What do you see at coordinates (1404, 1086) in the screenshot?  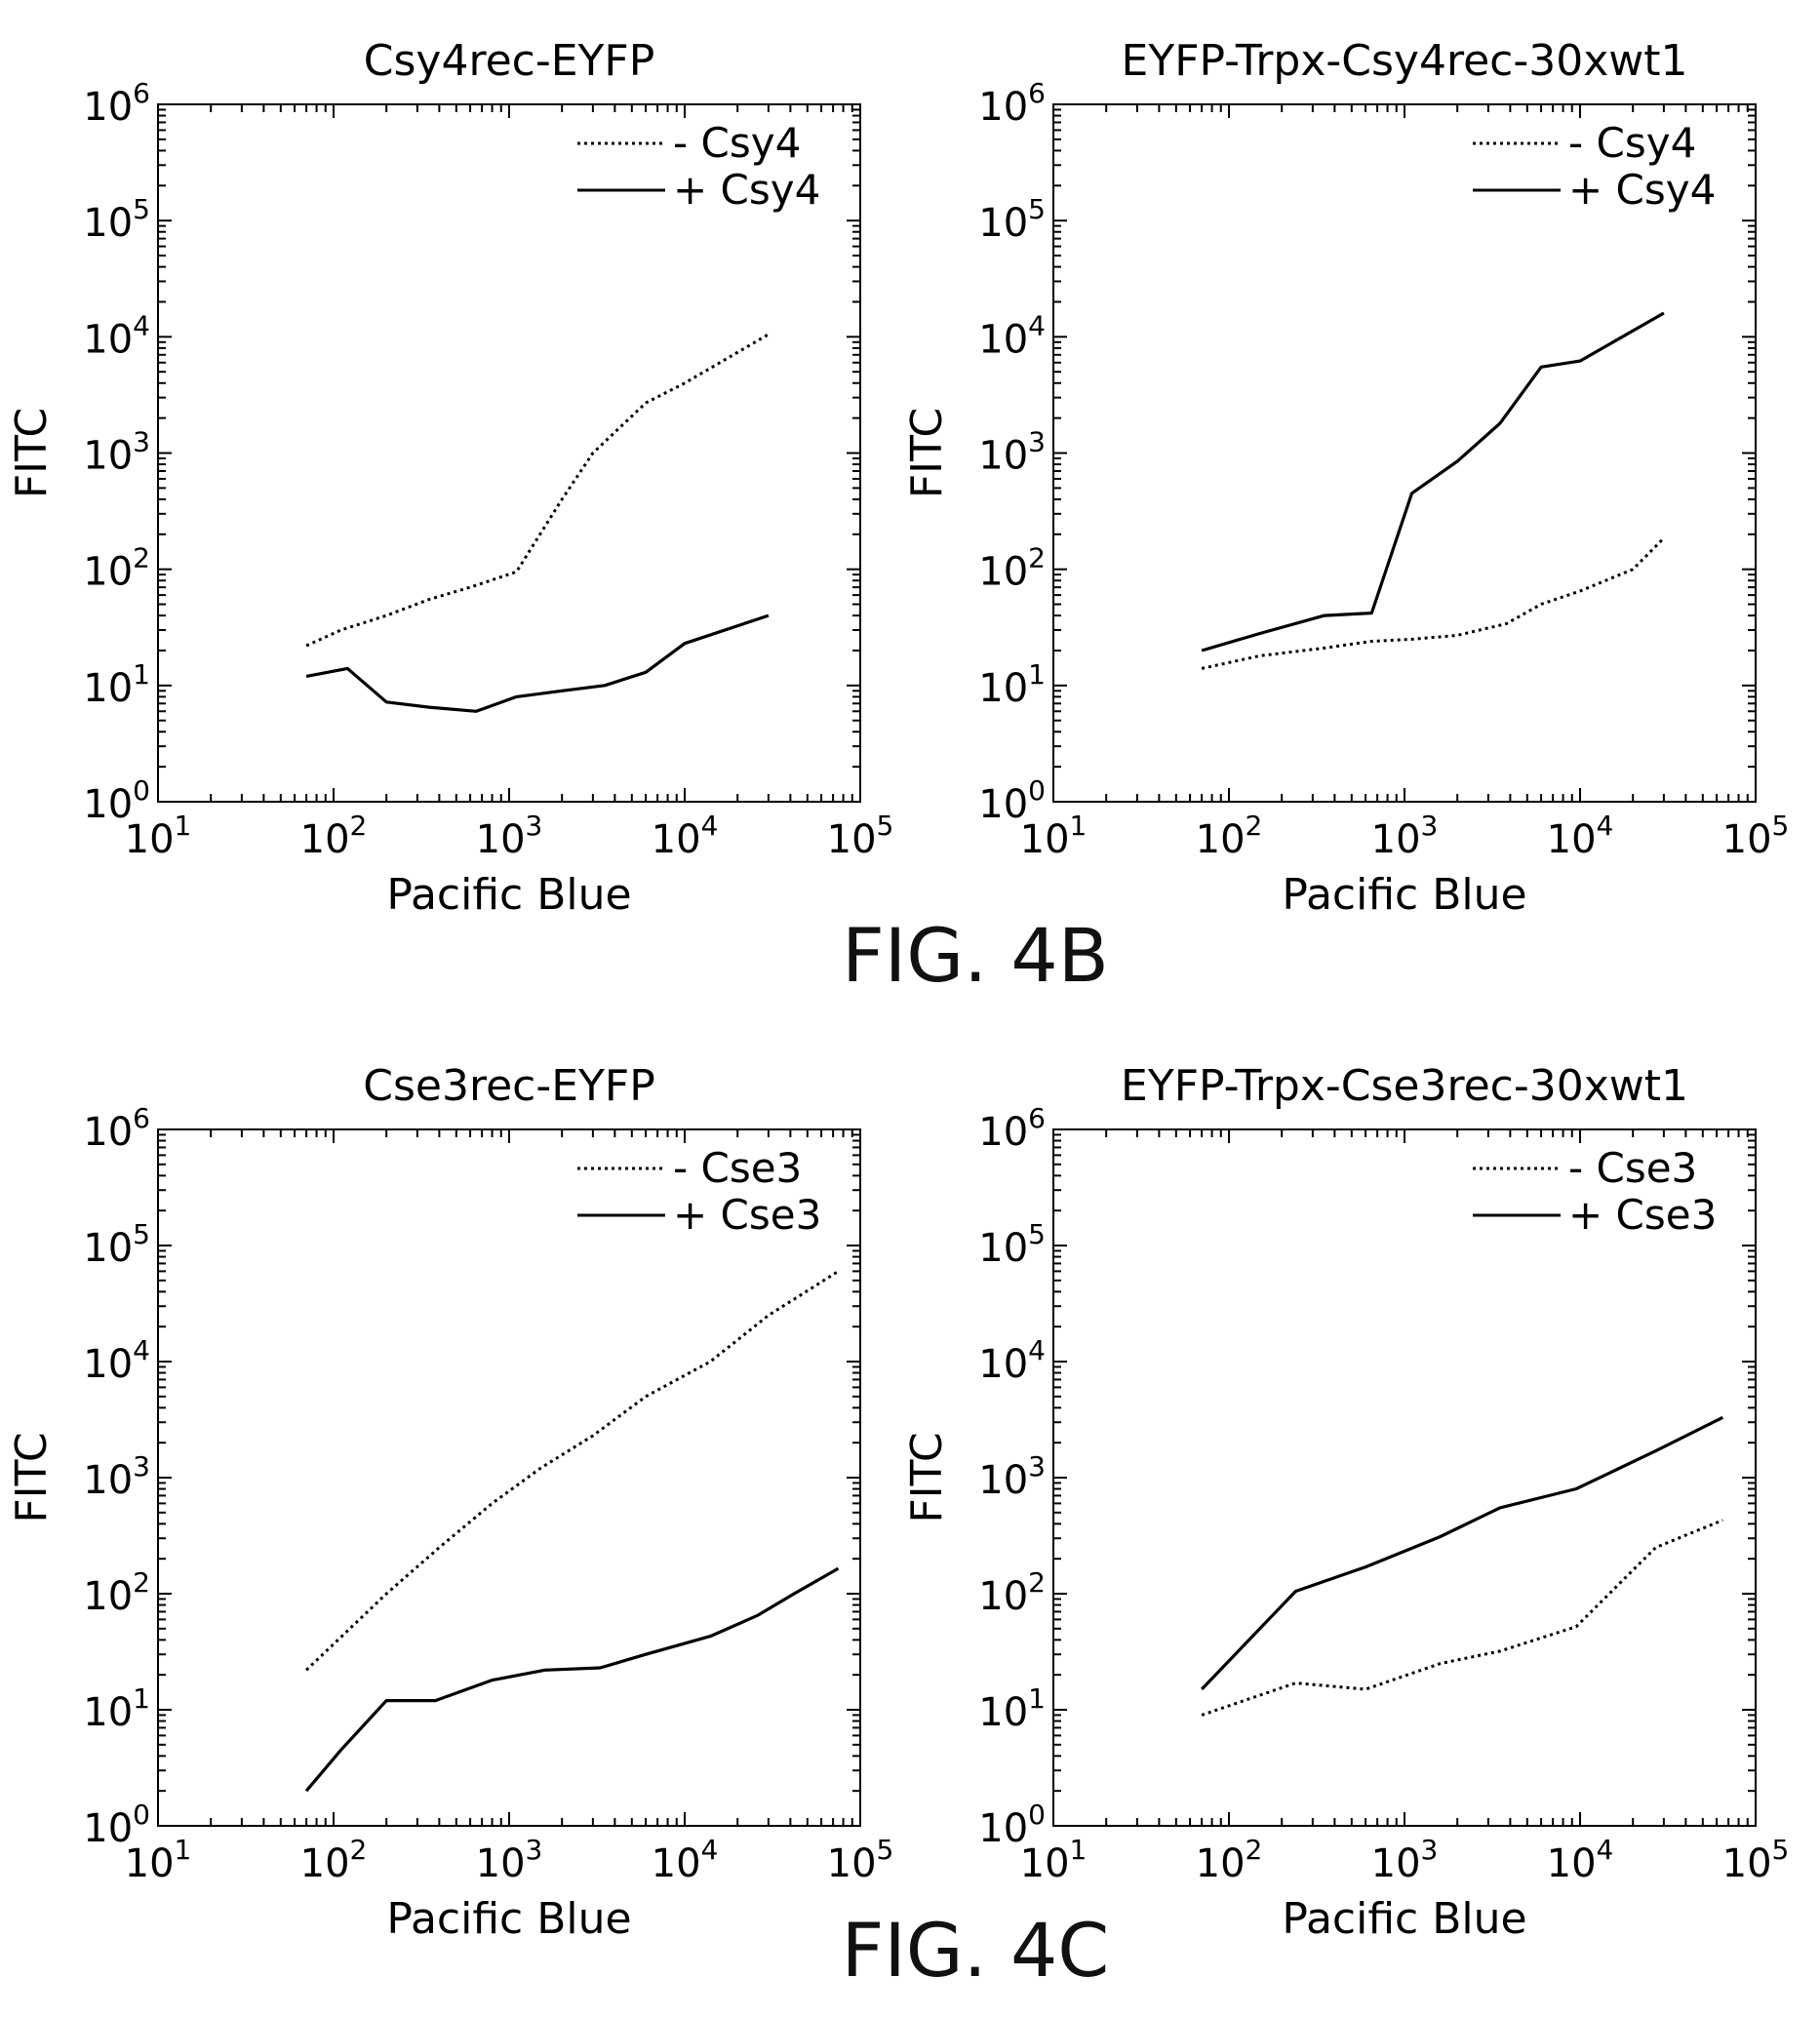 I see `chart-title: EYFP-Trpx-Cse3rec-30xwt1` at bounding box center [1404, 1086].